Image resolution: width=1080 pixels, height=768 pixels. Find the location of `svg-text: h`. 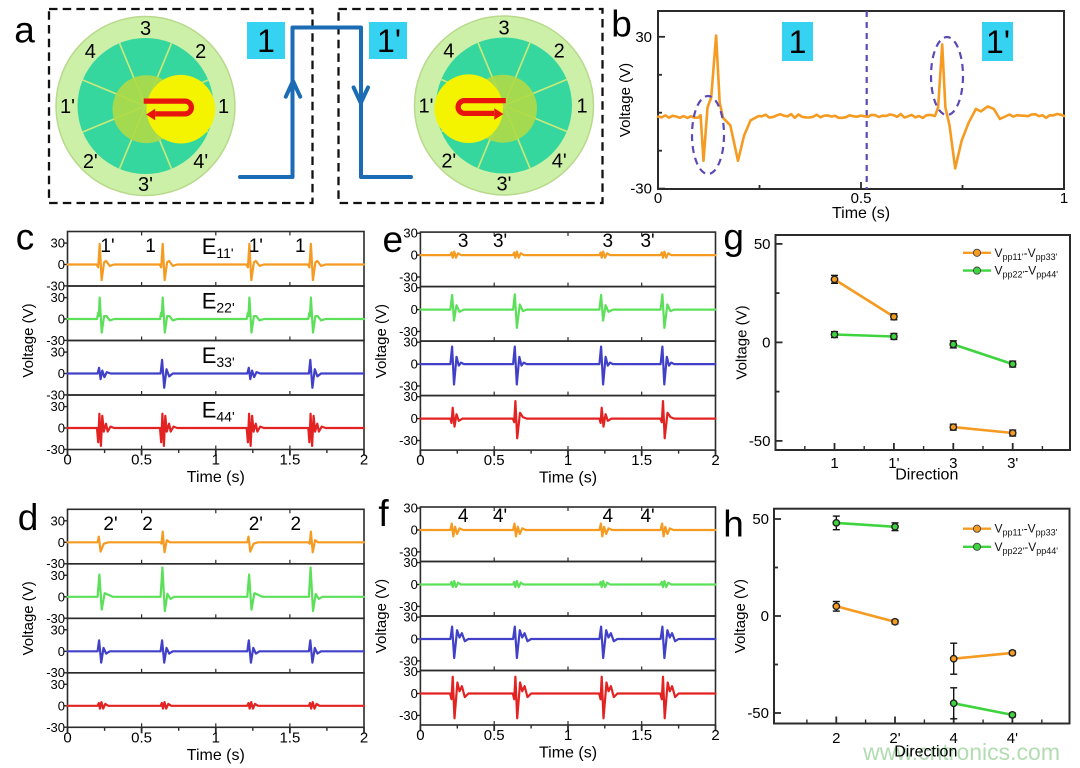

svg-text: h is located at coordinates (733, 524).